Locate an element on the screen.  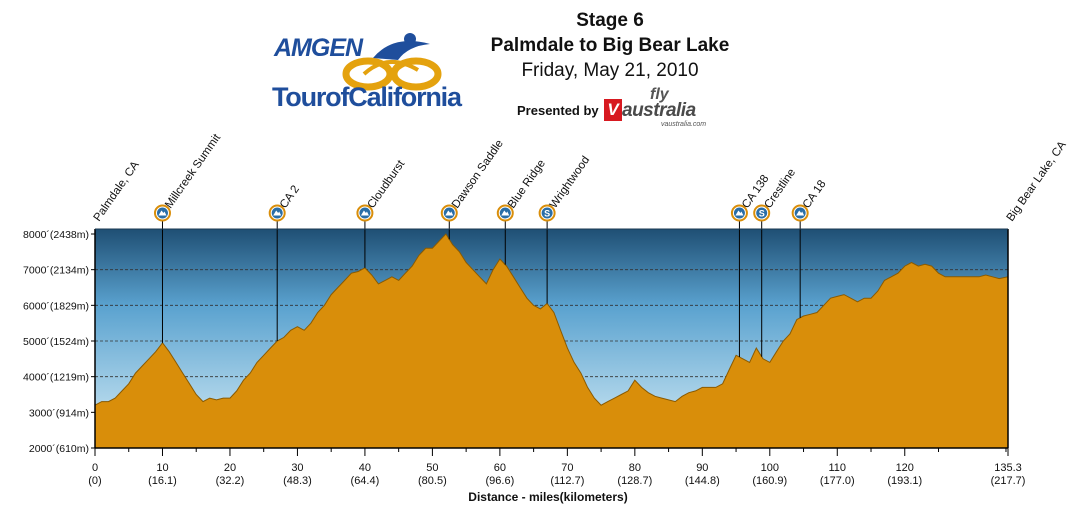
marker-label: CA 2 is located at coordinates (290, 196).